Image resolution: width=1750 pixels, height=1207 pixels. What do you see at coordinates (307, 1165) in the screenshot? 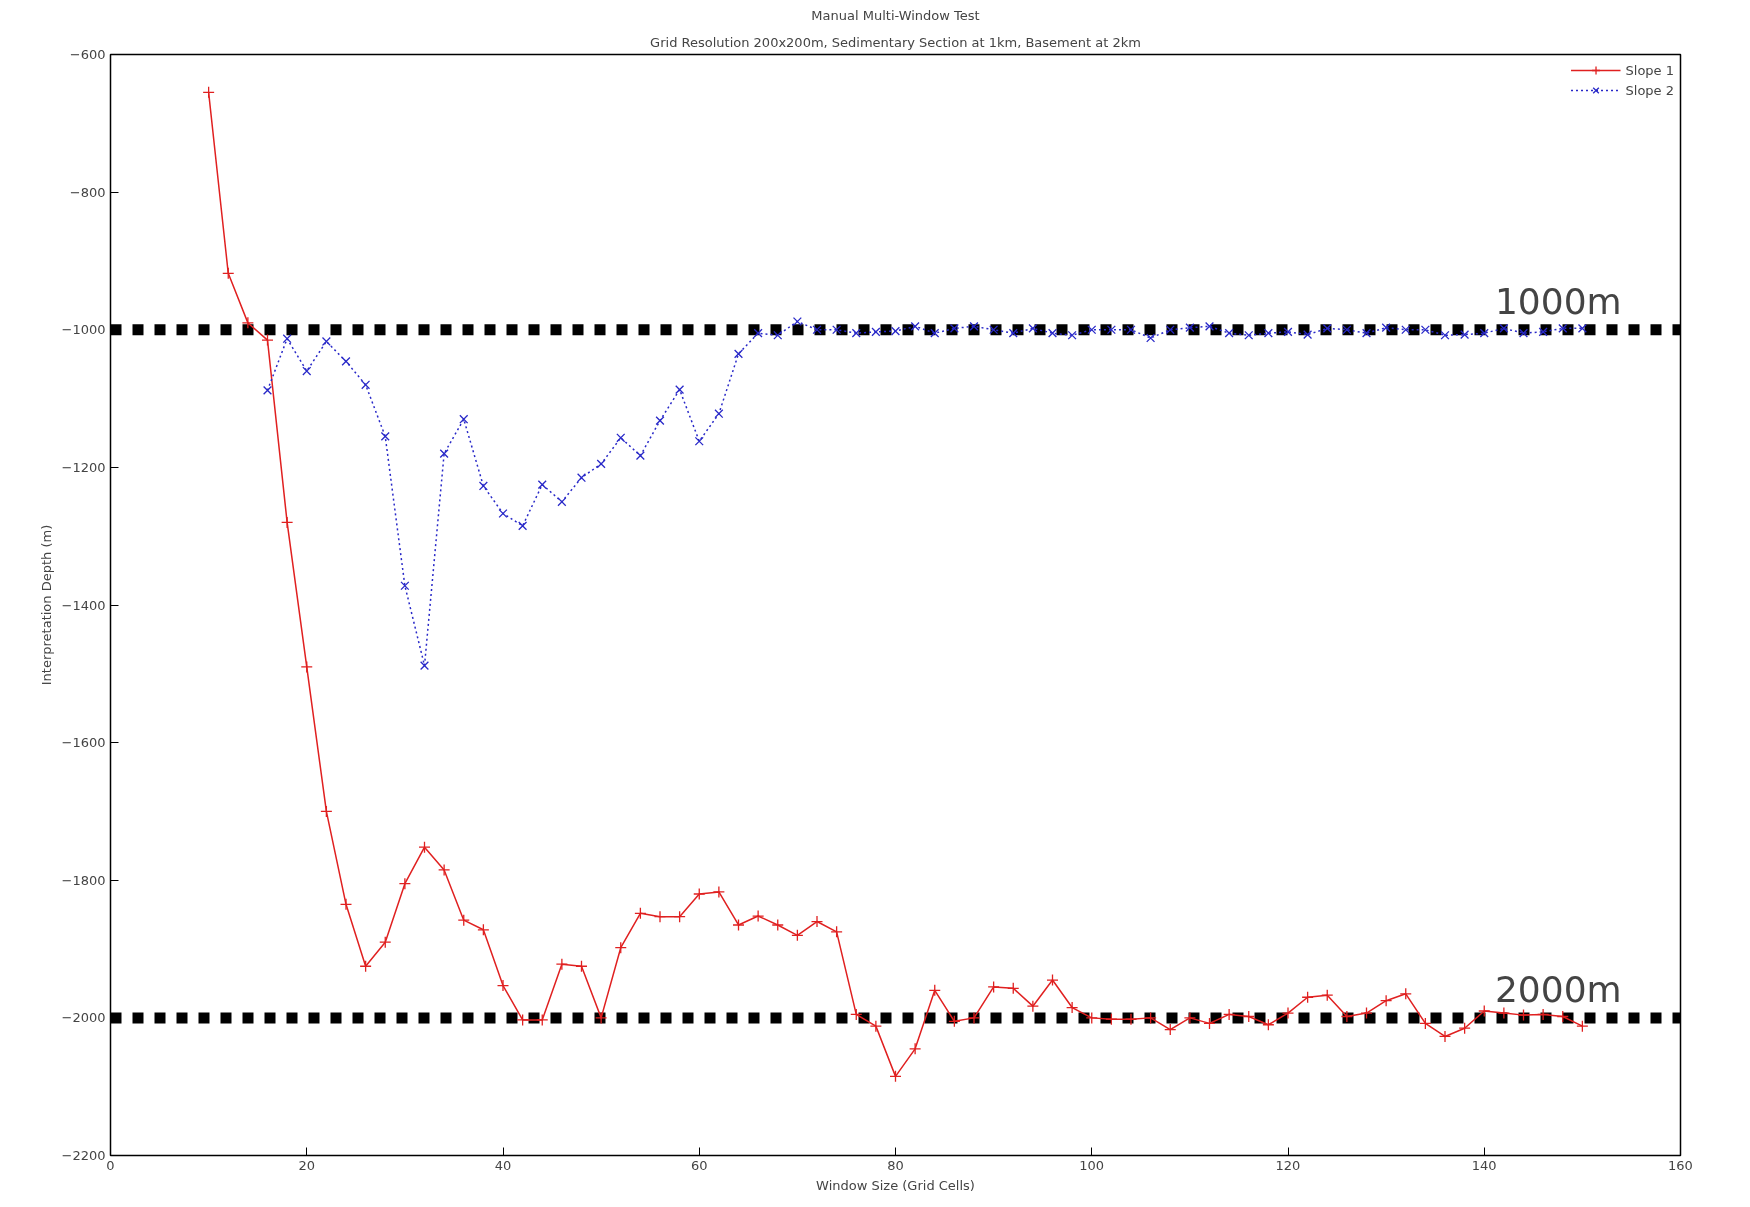
I see `x-tick-label: 20` at bounding box center [307, 1165].